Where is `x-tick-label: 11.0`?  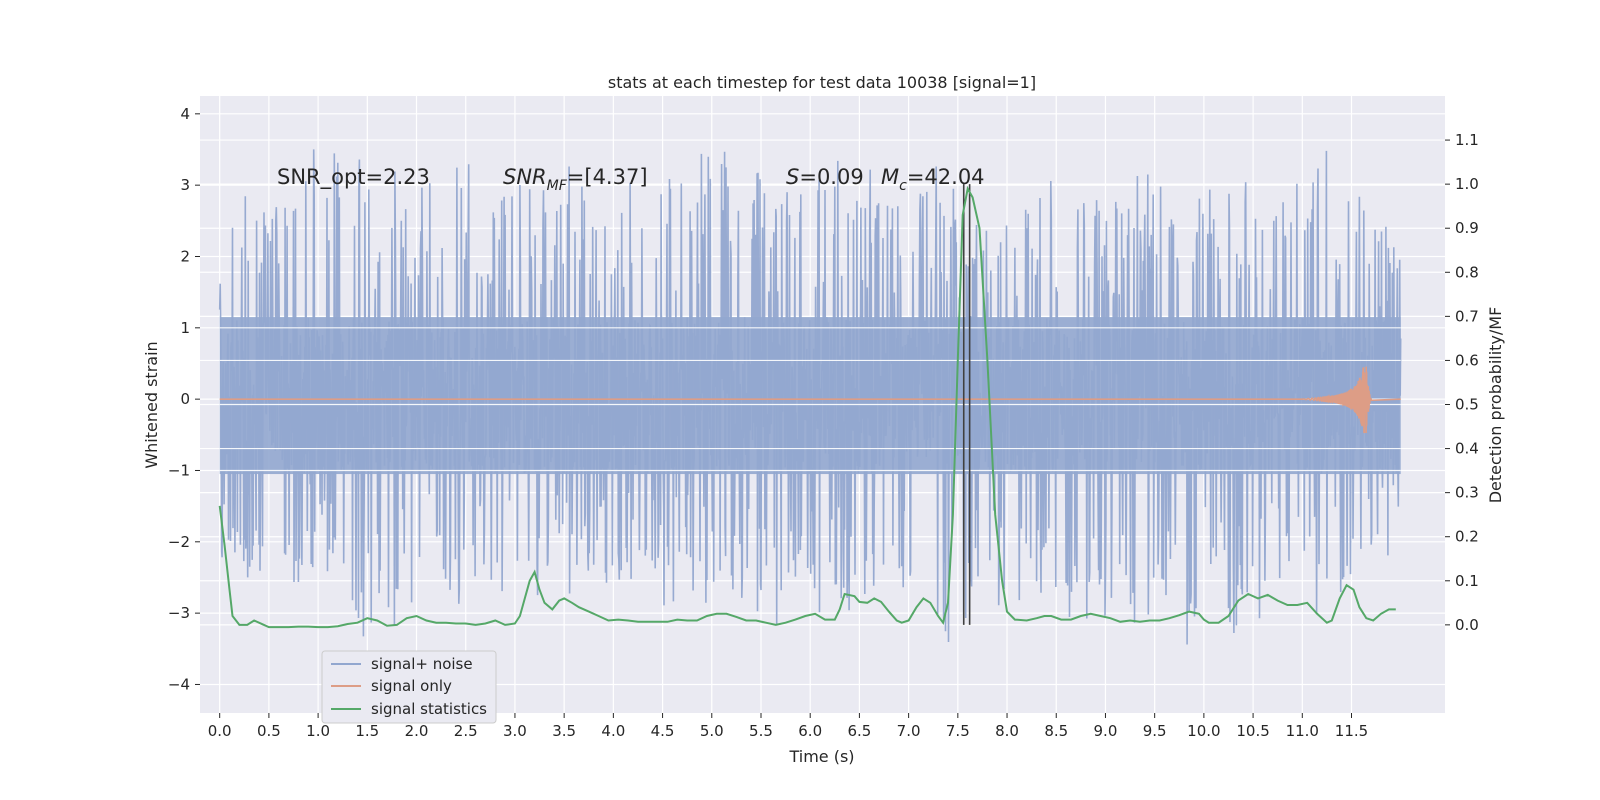
x-tick-label: 11.0 is located at coordinates (1302, 731).